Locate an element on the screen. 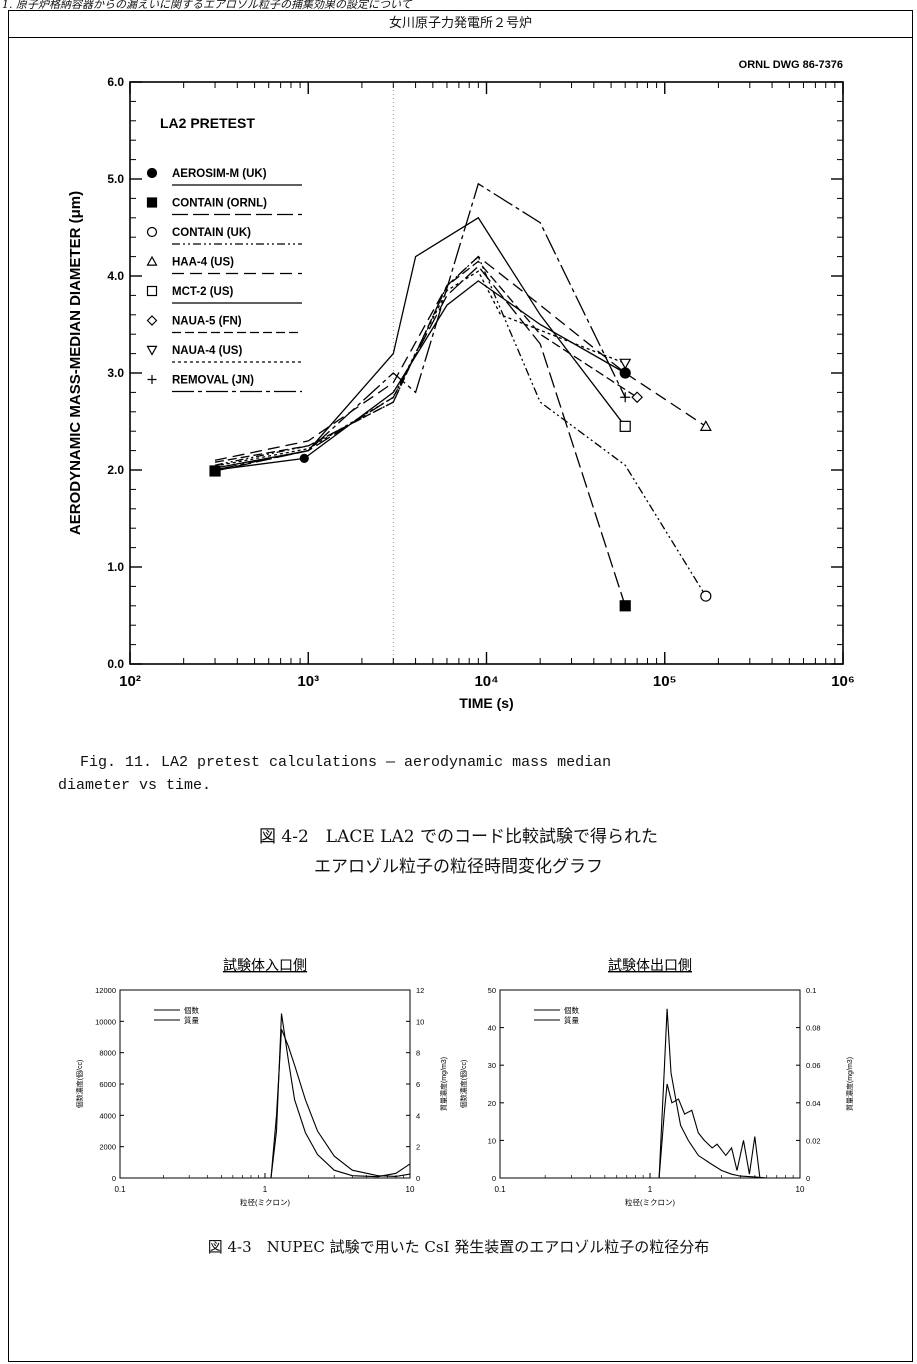 This screenshot has width=917, height=1364. y-tick-label: 5.0 is located at coordinates (115, 179).